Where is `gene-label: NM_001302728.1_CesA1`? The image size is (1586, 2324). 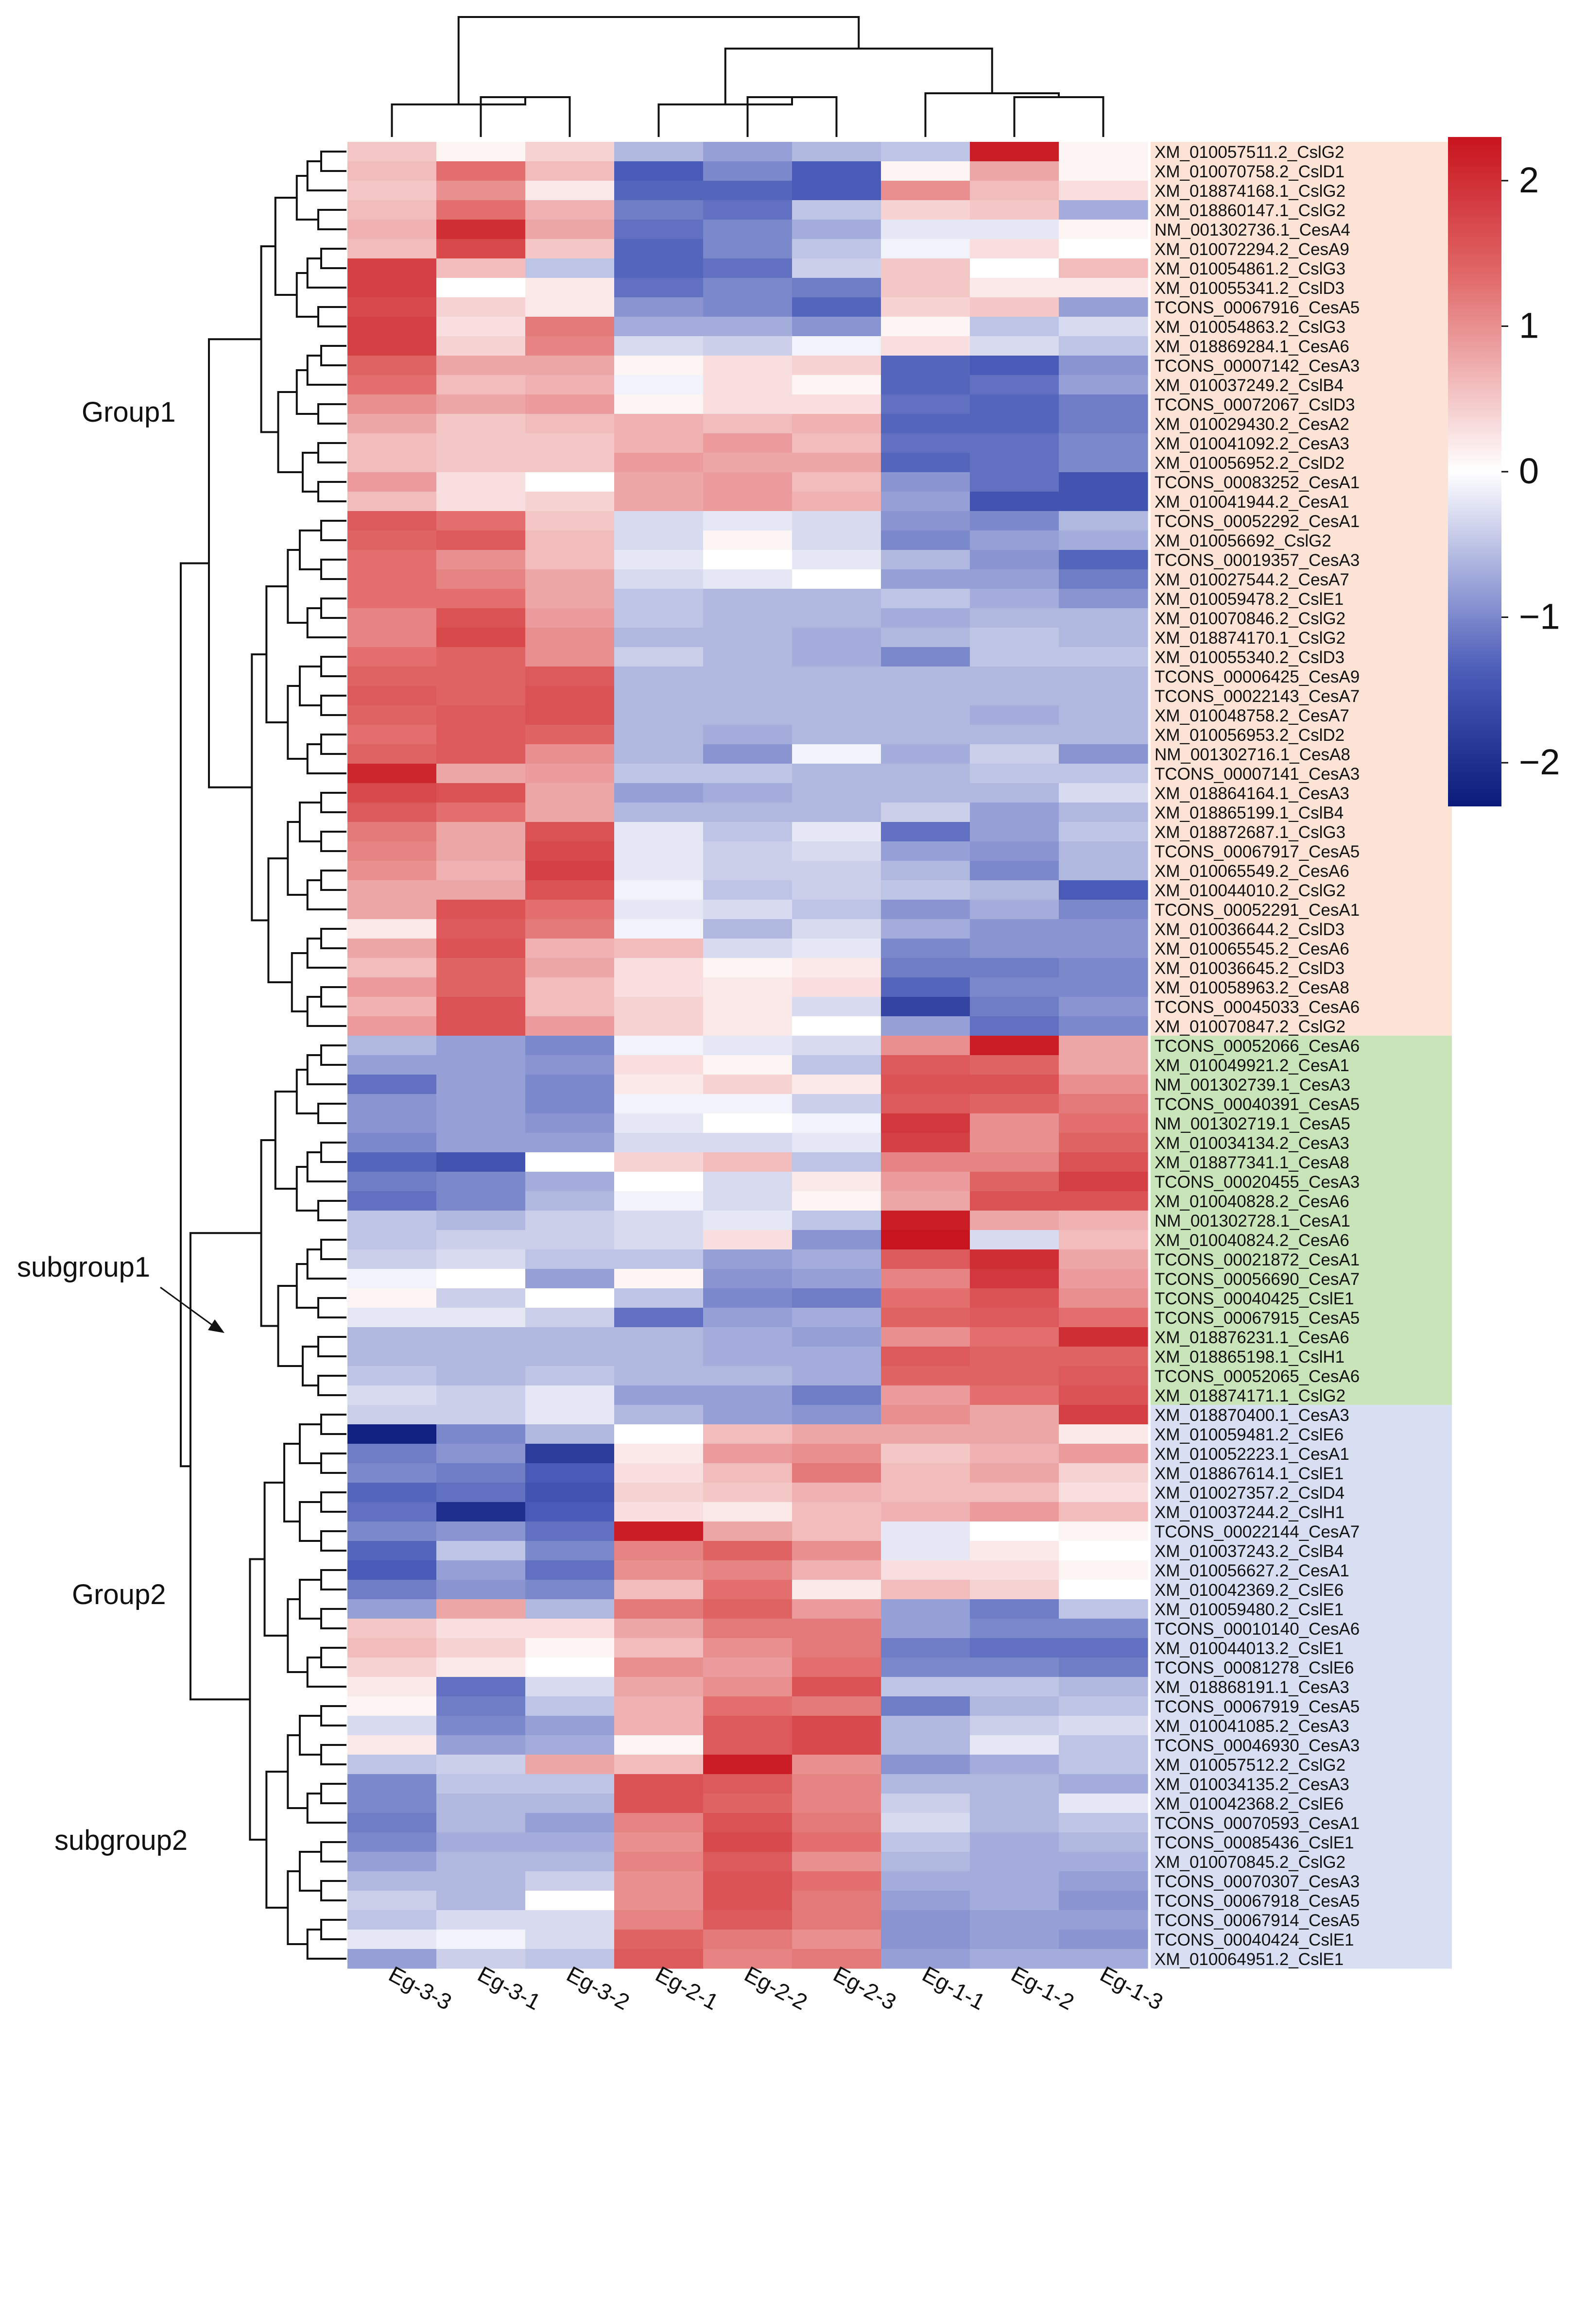
gene-label: NM_001302728.1_CesA1 is located at coordinates (1252, 1221).